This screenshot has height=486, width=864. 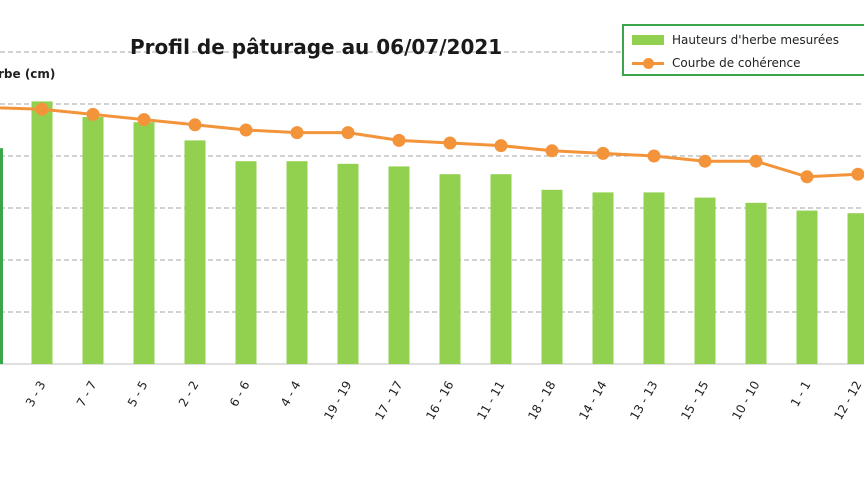 I want to click on x-tick-label: 19 - 19, so click(x=337, y=401).